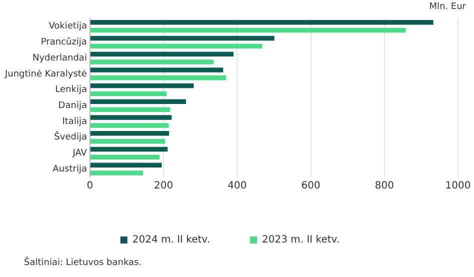 The height and width of the screenshot is (277, 474). Describe the element at coordinates (384, 186) in the screenshot. I see `x-tick-label: 800` at that location.